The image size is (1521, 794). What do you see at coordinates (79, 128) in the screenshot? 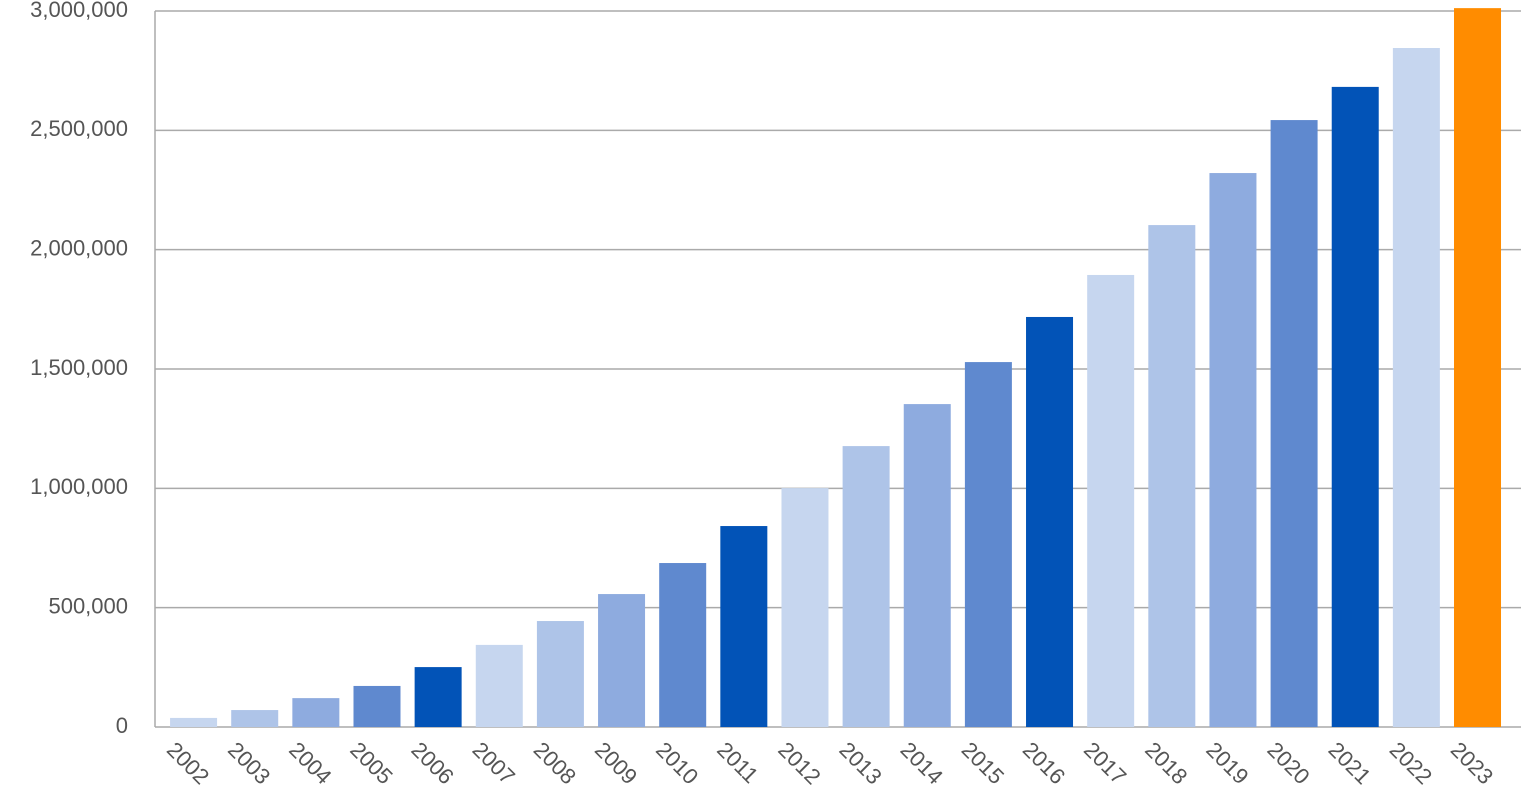
I see `y-tick-label: 2,500,000` at bounding box center [79, 128].